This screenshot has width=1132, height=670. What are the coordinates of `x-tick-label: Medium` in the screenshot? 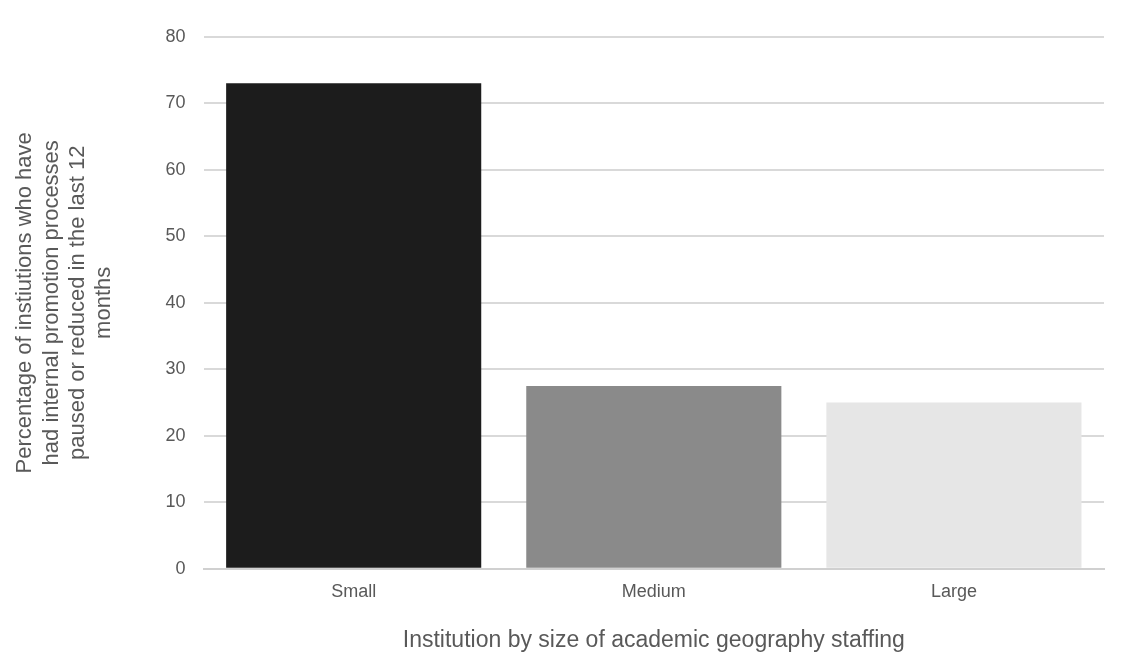 It's located at (653, 590).